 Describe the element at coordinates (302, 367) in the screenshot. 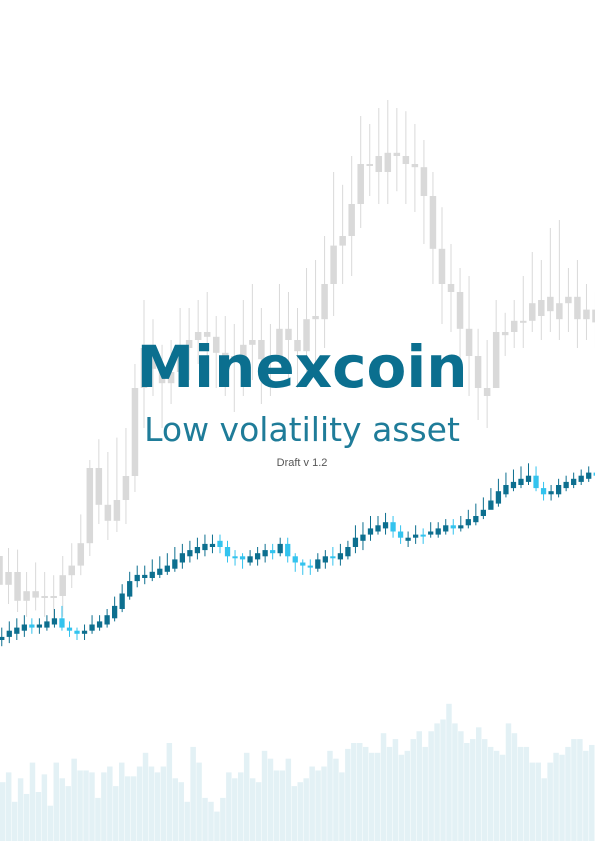

I see `cover-title: Minexcoin` at that location.